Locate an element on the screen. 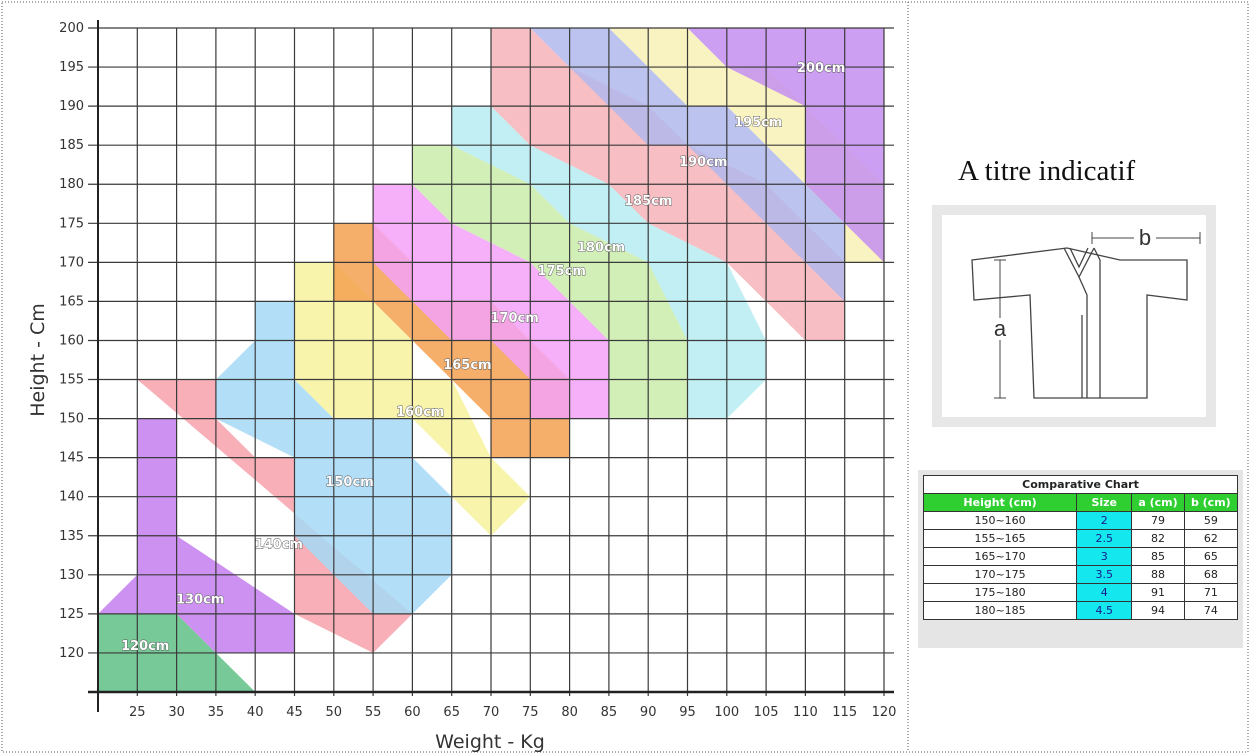  x-tick-label: 100 is located at coordinates (726, 712).